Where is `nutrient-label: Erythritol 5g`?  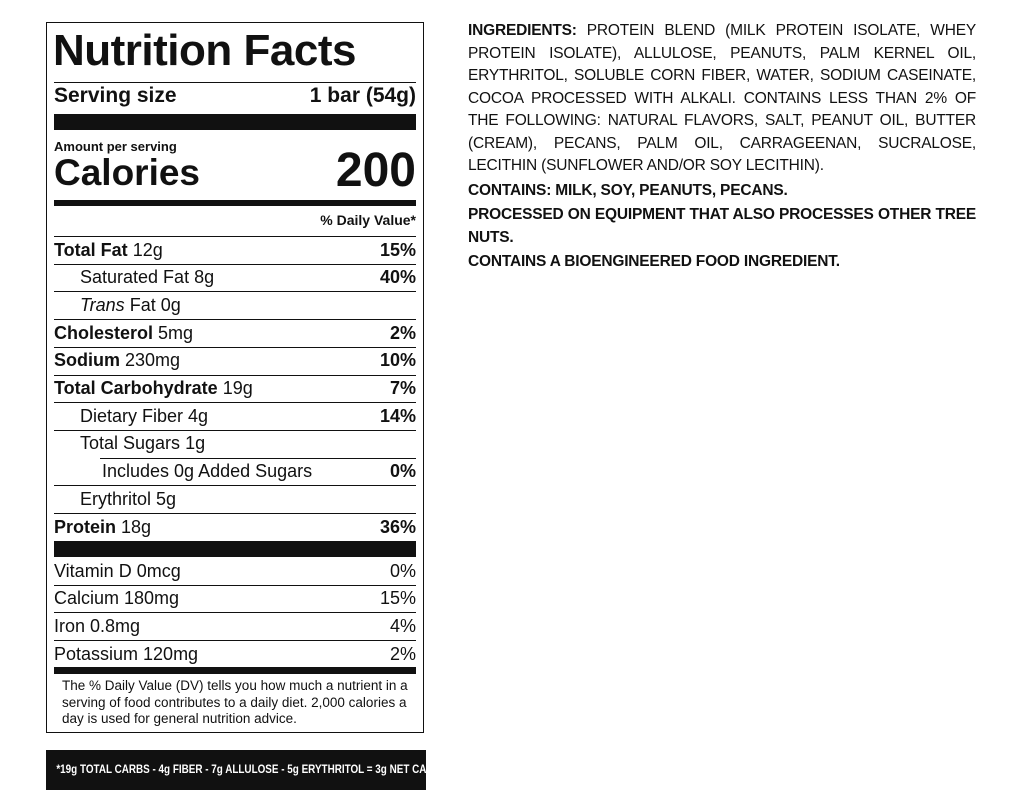
nutrient-label: Erythritol 5g is located at coordinates (128, 499).